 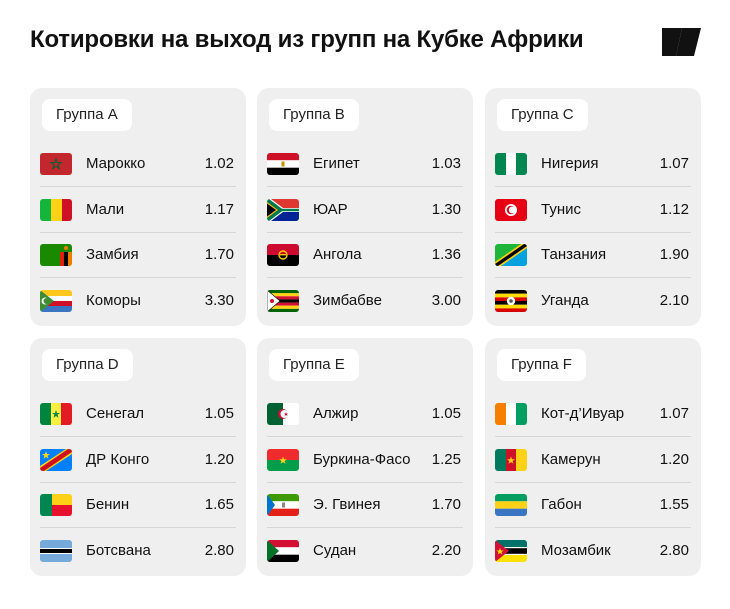 What do you see at coordinates (362, 459) in the screenshot?
I see `team-name: Буркина-Фасо` at bounding box center [362, 459].